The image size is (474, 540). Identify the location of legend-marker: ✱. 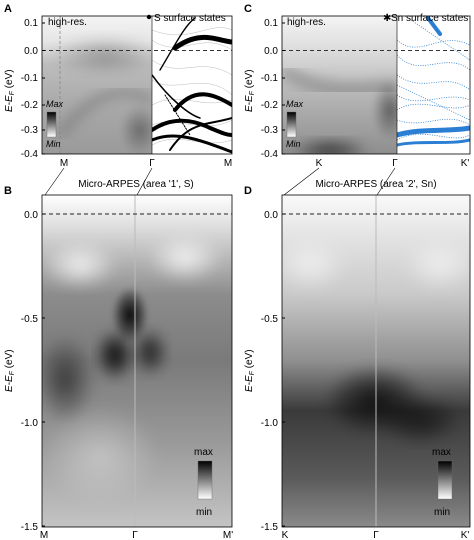
(387, 18).